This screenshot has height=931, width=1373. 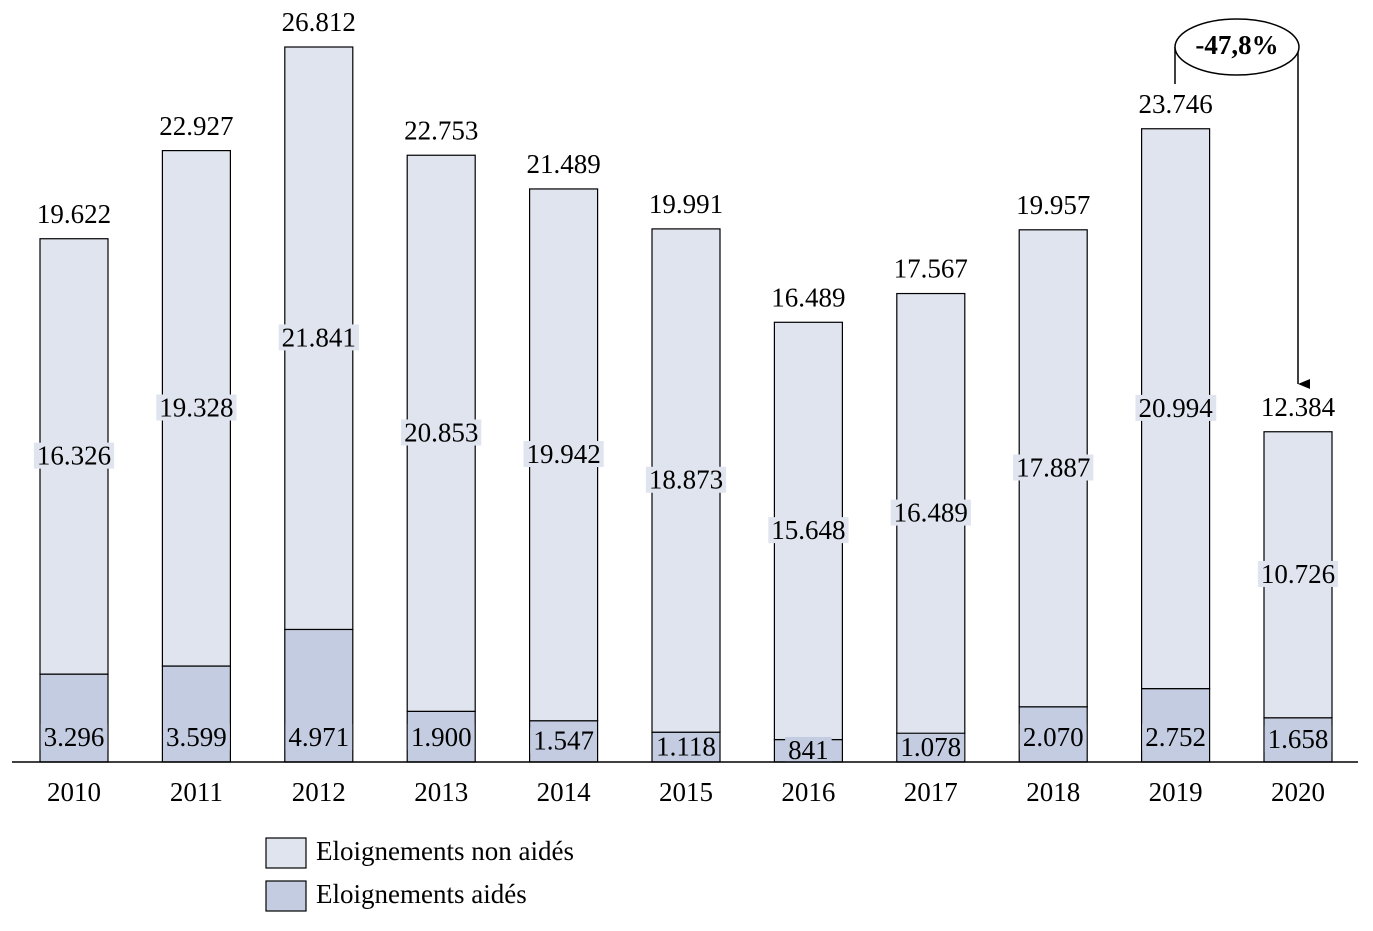 I want to click on total-label: 12.384, so click(x=1298, y=407).